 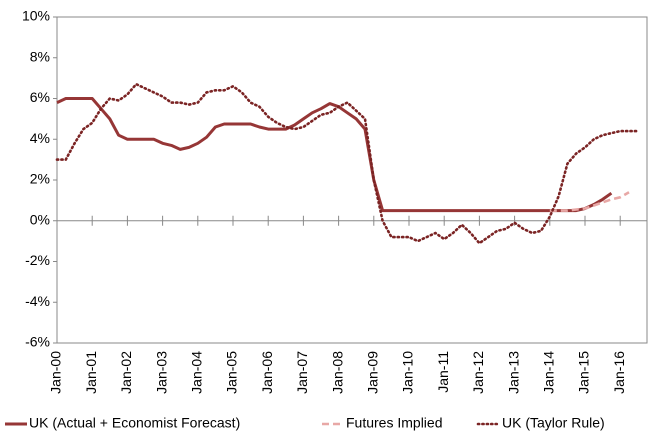 What do you see at coordinates (126, 372) in the screenshot?
I see `x-tick-label: Jan-02` at bounding box center [126, 372].